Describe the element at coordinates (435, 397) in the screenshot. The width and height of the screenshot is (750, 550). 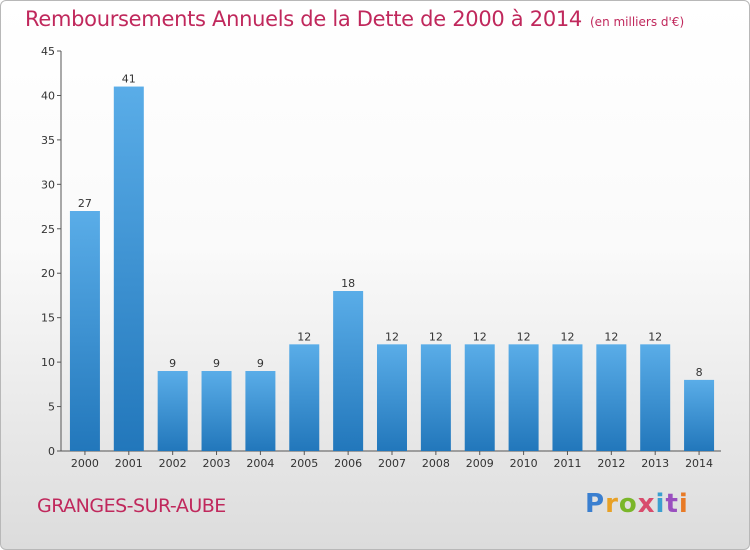
I see `bar-2008` at that location.